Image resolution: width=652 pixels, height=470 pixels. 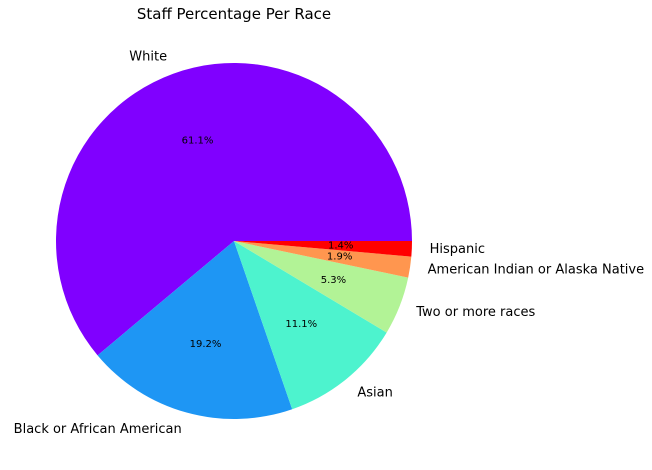 What do you see at coordinates (536, 269) in the screenshot?
I see `label-american-indian-or-alaska-native: American Indian or Alaska Native` at bounding box center [536, 269].